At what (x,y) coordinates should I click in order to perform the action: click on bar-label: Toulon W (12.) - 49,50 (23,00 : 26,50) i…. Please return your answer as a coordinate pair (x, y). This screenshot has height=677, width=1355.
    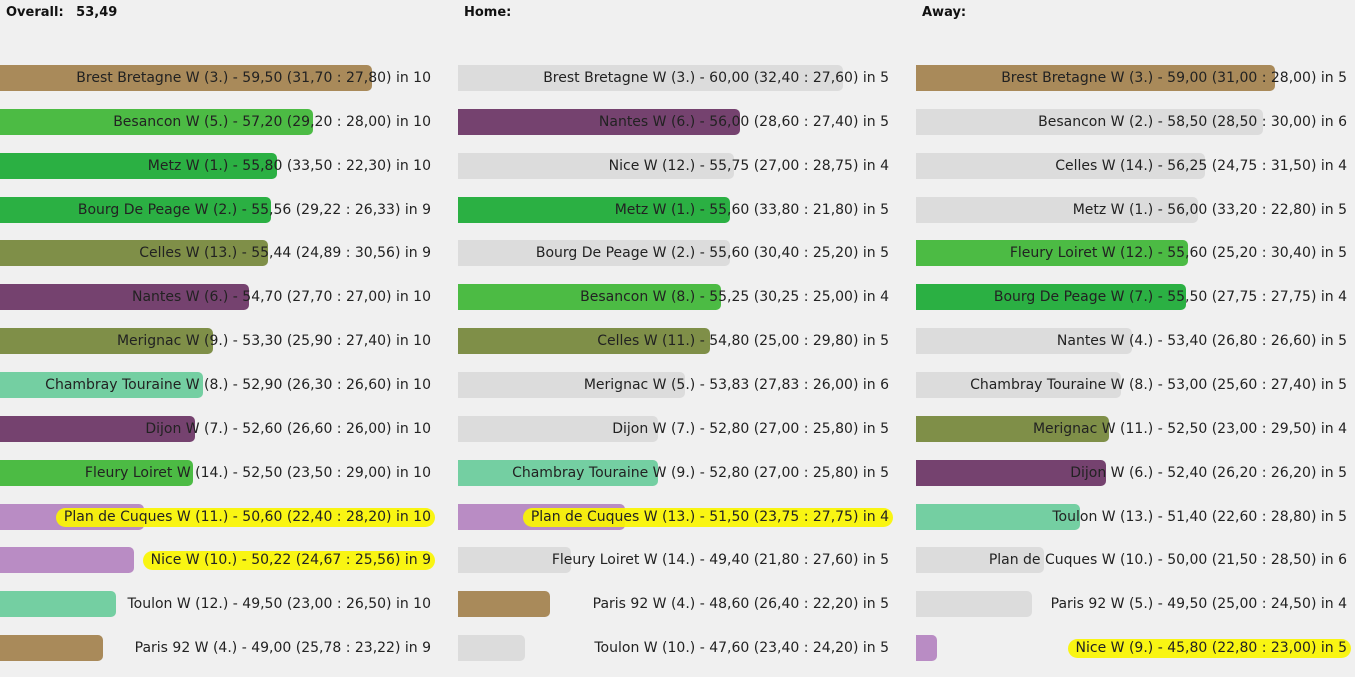
    Looking at the image, I should click on (279, 604).